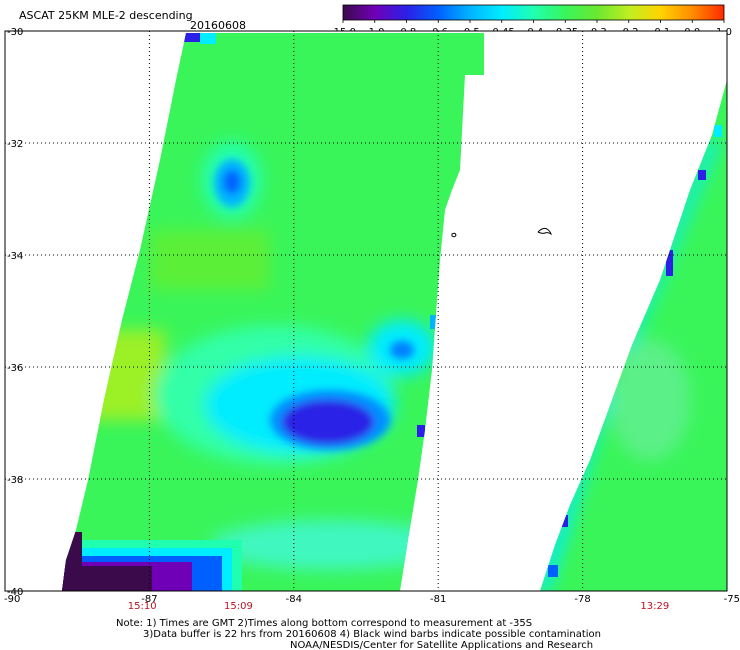  Describe the element at coordinates (238, 606) in the screenshot. I see `pass-time-label: 15:09` at that location.